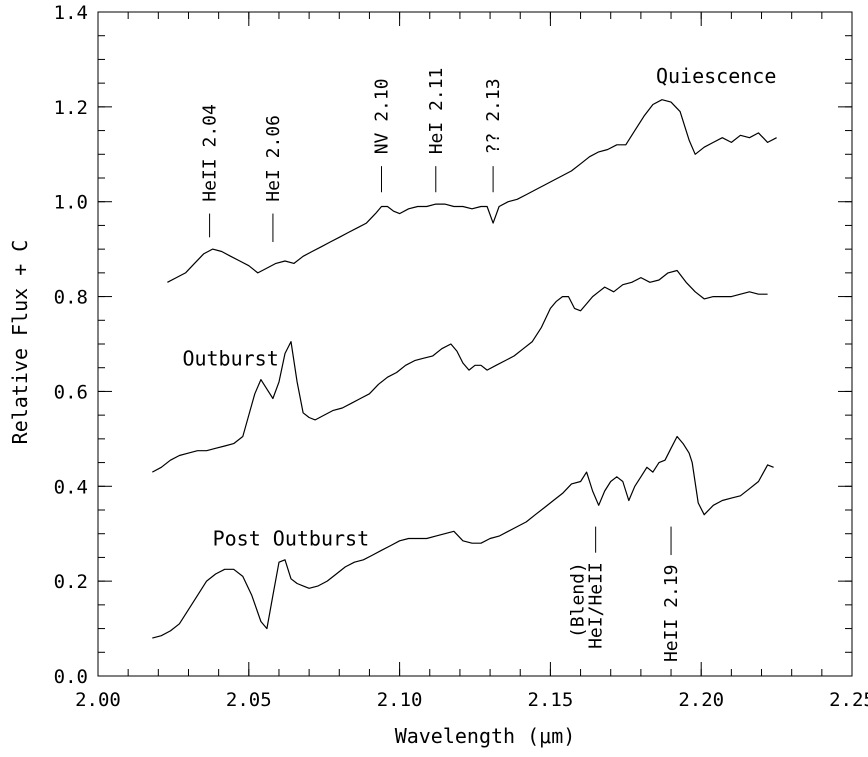  Describe the element at coordinates (716, 76) in the screenshot. I see `series-label: Quiescence` at that location.